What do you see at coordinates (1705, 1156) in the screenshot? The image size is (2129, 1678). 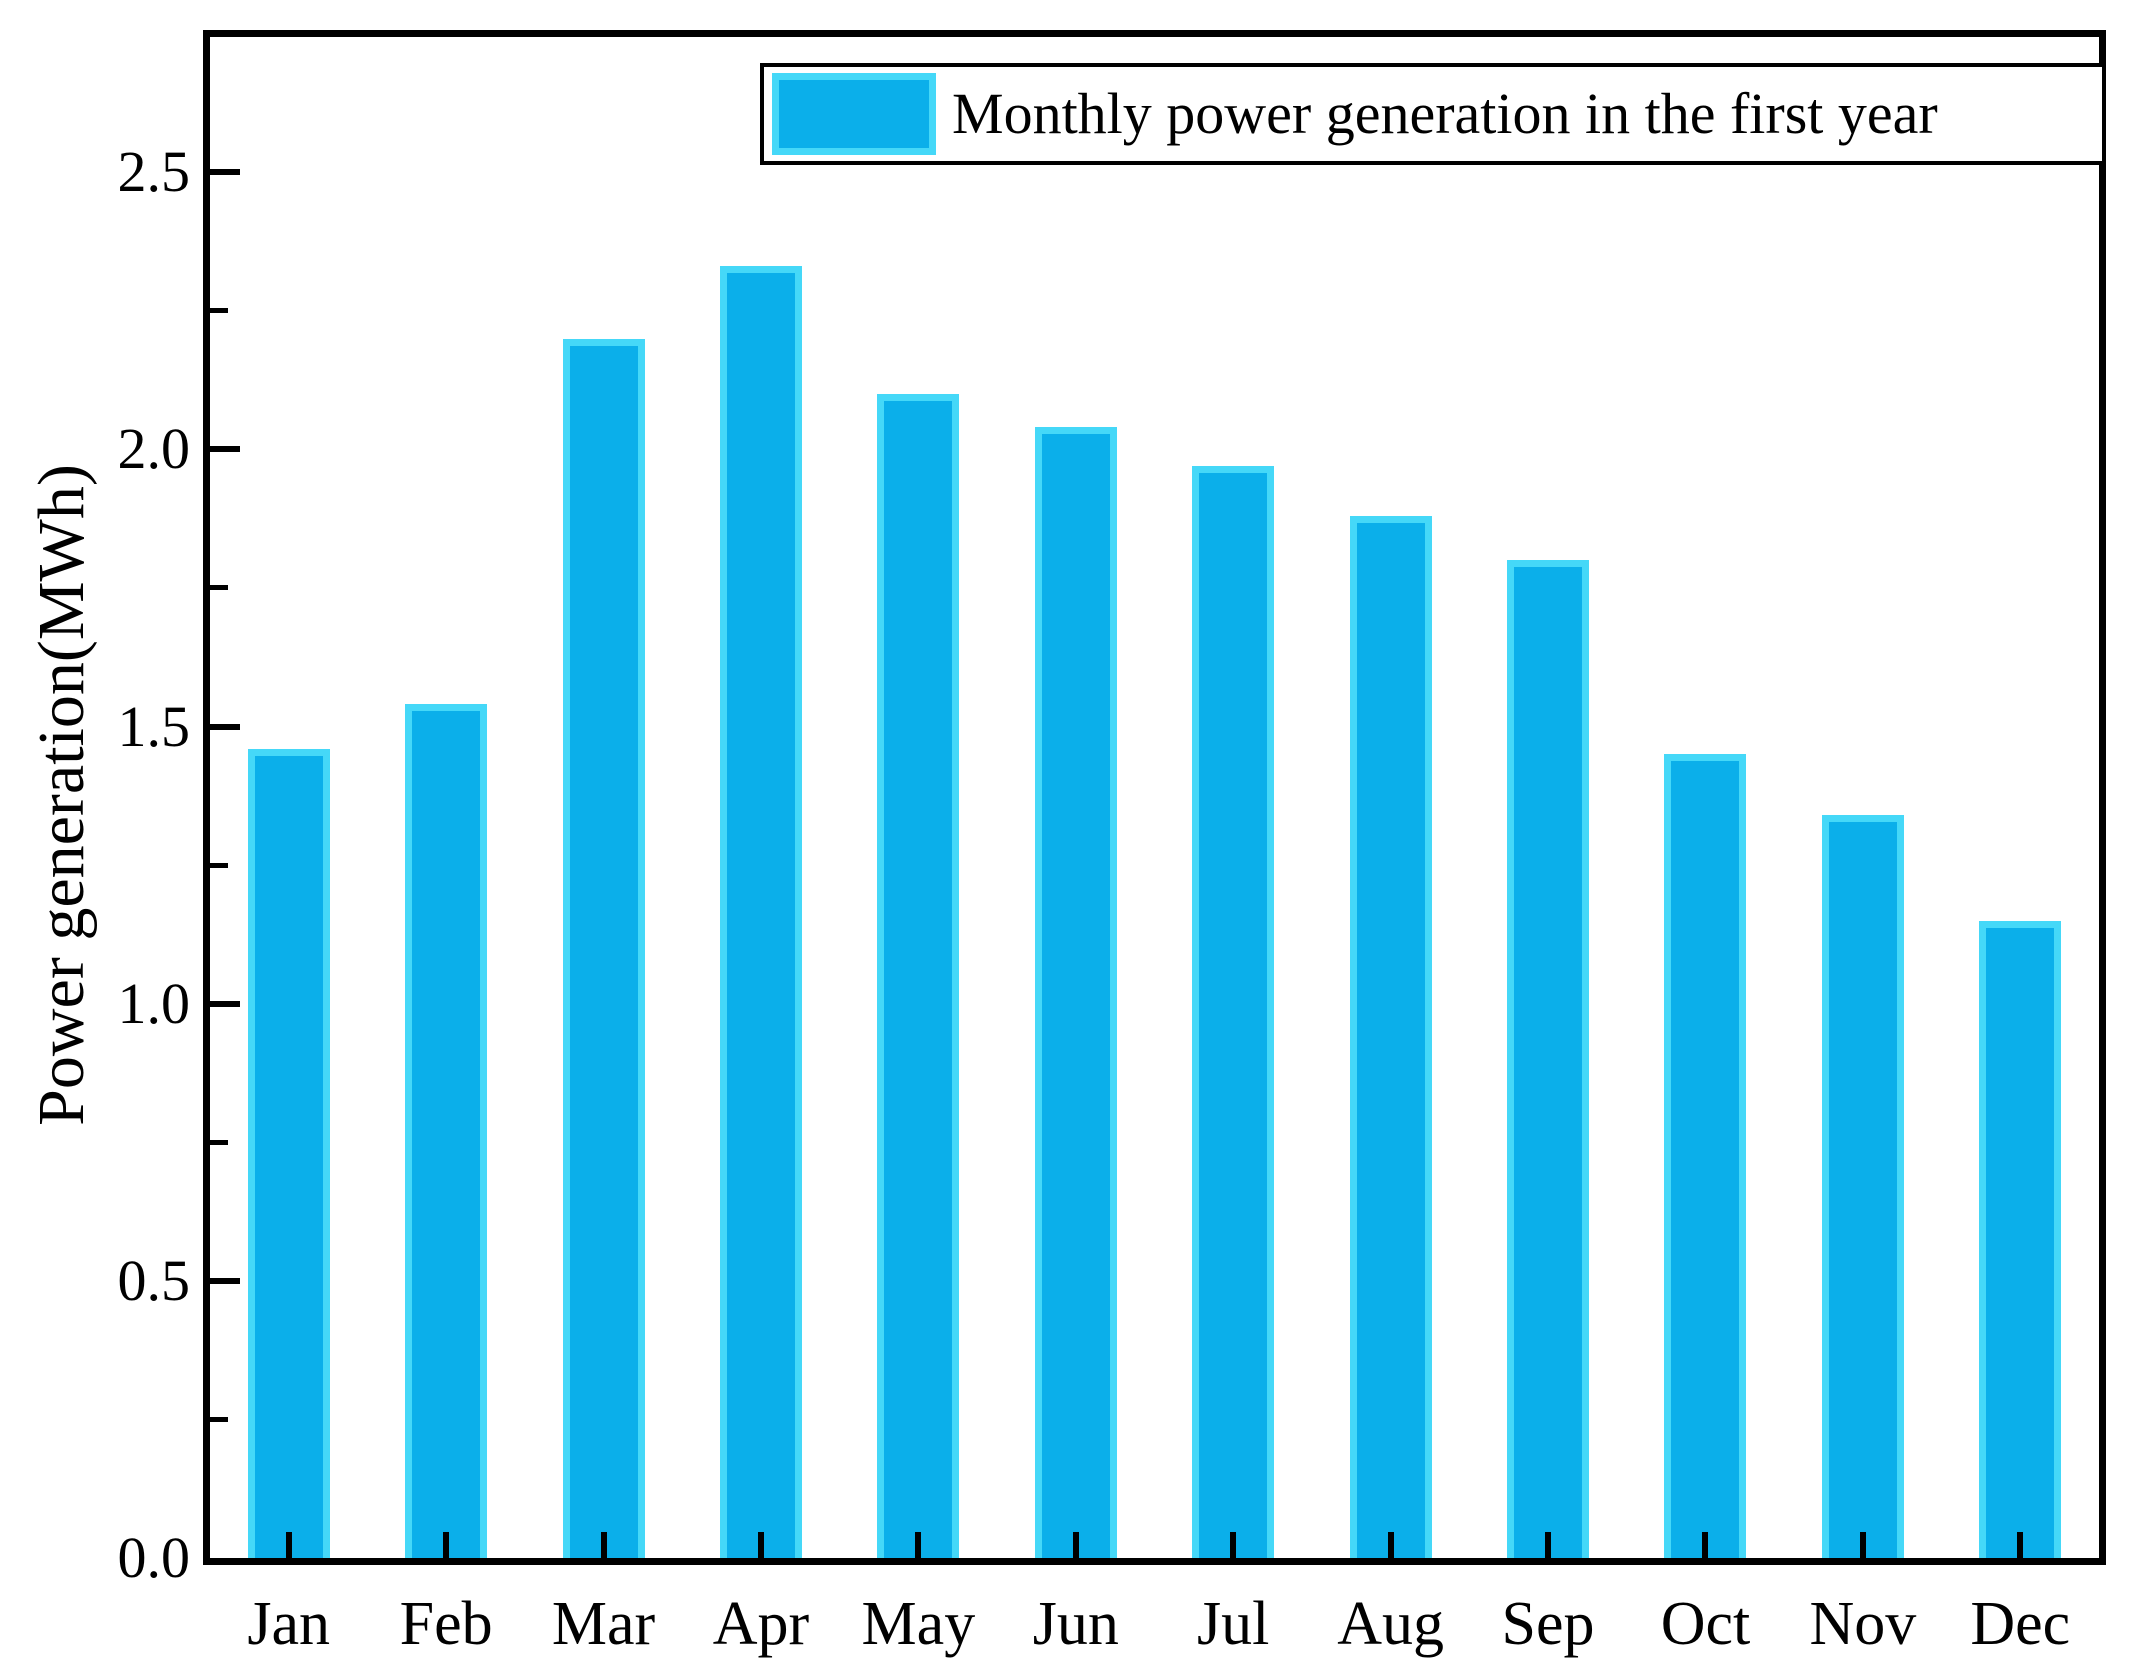 I see `bar-oct` at bounding box center [1705, 1156].